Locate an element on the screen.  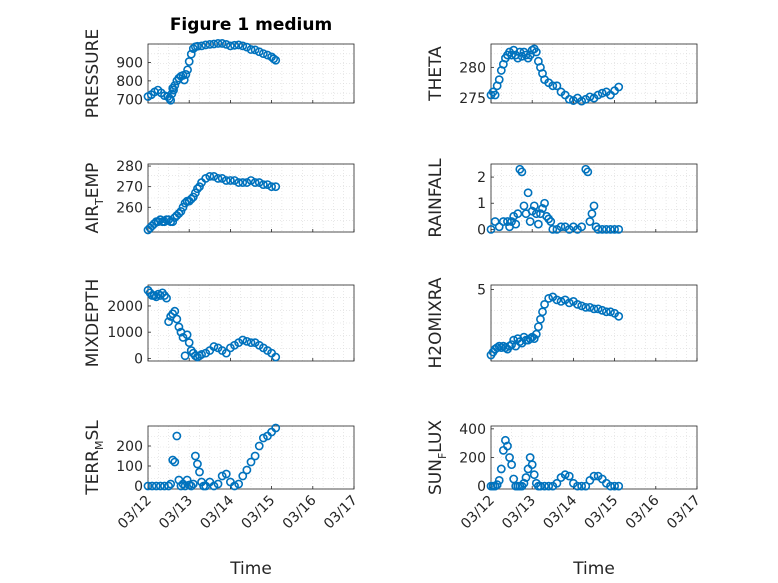
x-axis-label-left: Time is located at coordinates (250, 569).